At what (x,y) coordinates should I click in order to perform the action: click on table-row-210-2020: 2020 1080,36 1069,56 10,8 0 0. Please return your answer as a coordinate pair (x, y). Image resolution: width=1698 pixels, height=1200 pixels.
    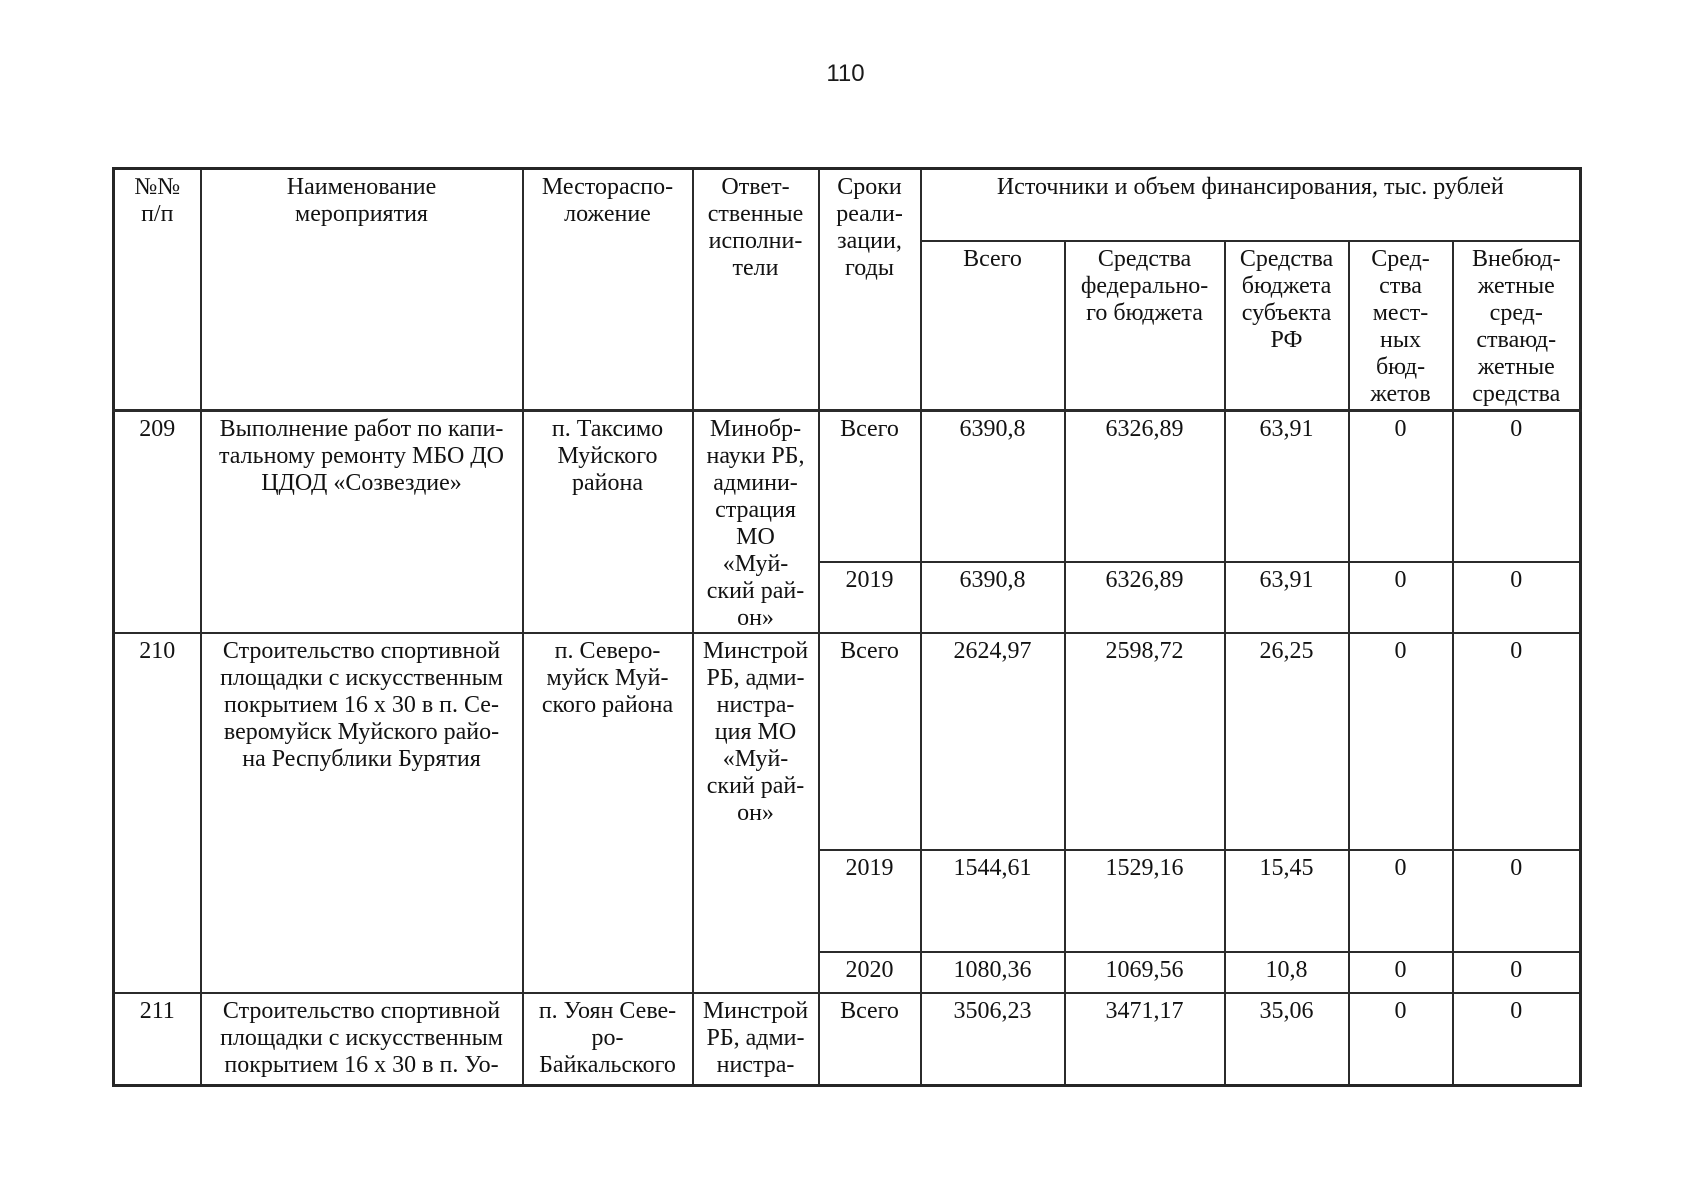
    Looking at the image, I should click on (848, 972).